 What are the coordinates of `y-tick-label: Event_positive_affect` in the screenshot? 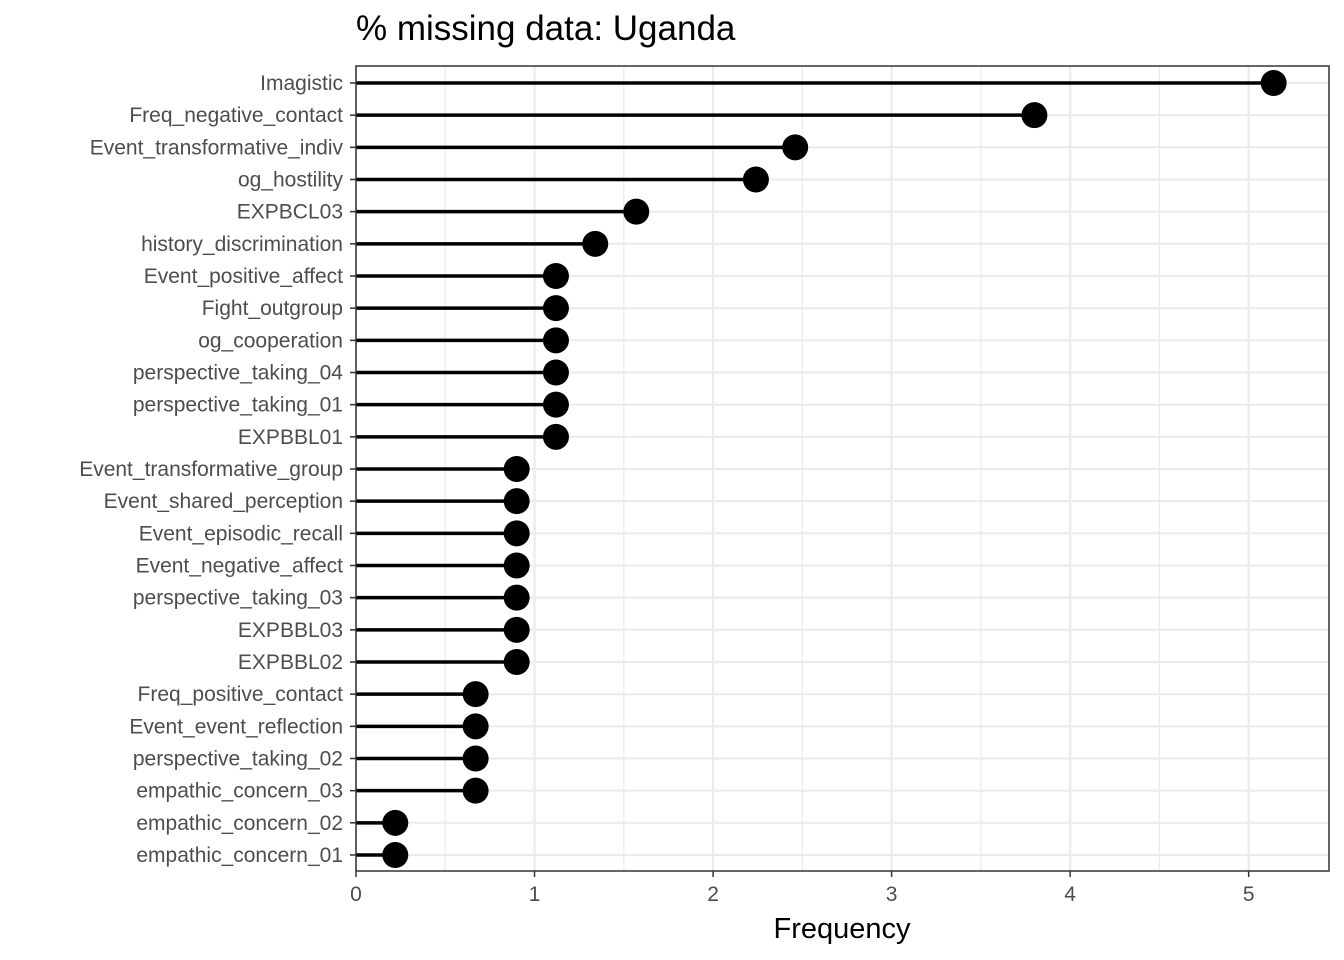 It's located at (243, 276).